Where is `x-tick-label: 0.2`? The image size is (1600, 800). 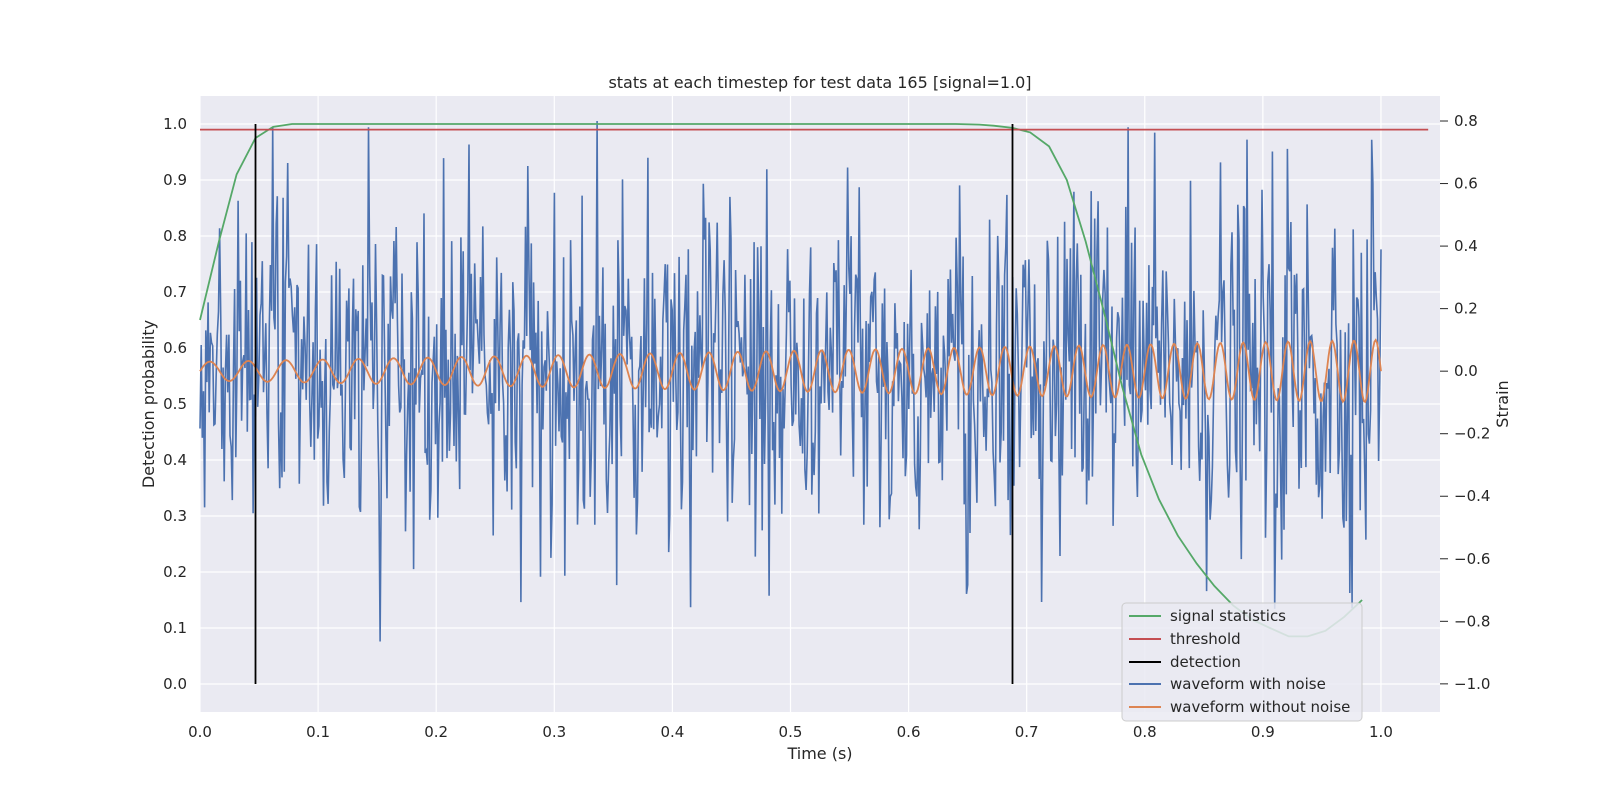
x-tick-label: 0.2 is located at coordinates (436, 732).